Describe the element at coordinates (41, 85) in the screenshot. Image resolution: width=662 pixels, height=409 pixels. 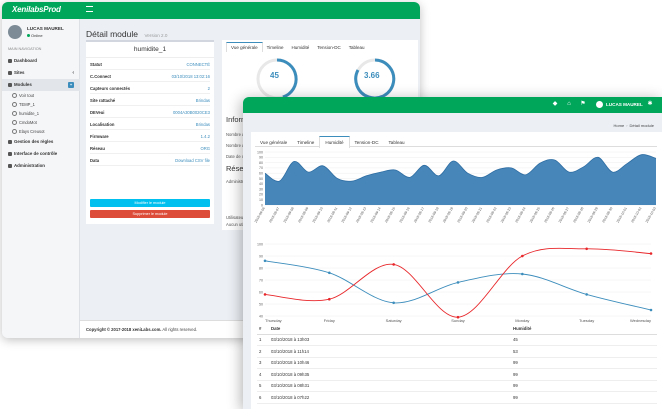
I see `sidebar-item-modules: Modules +` at that location.